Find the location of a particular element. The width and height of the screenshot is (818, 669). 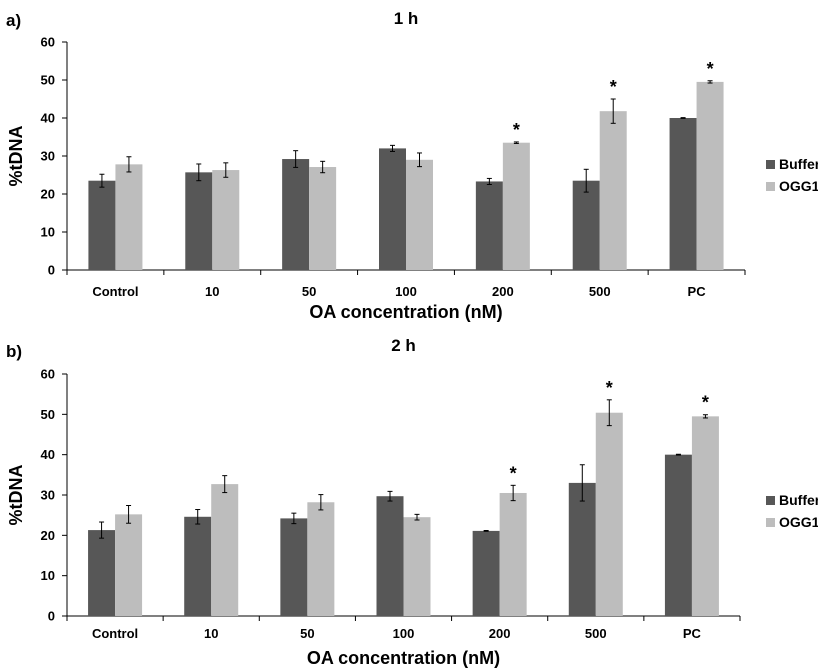

legend-label: Buffer is located at coordinates (798, 500).